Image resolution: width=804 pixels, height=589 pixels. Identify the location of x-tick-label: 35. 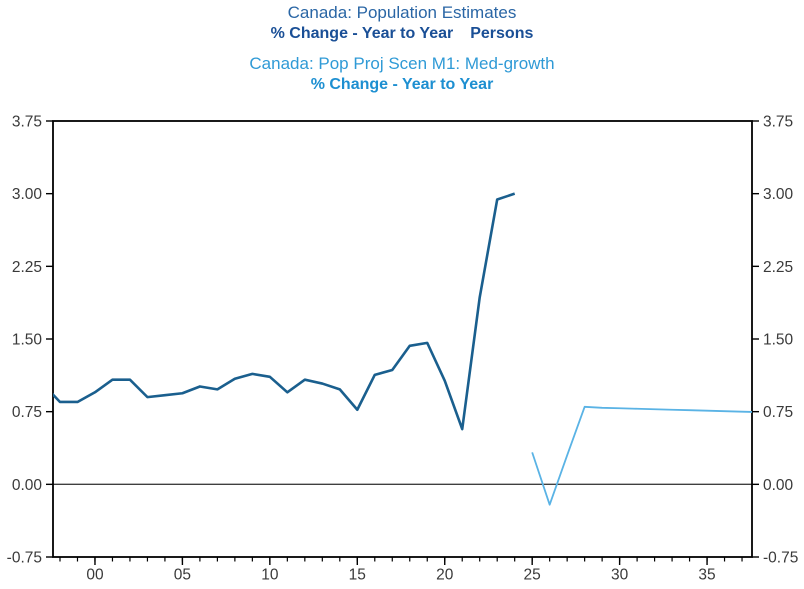
(706, 575).